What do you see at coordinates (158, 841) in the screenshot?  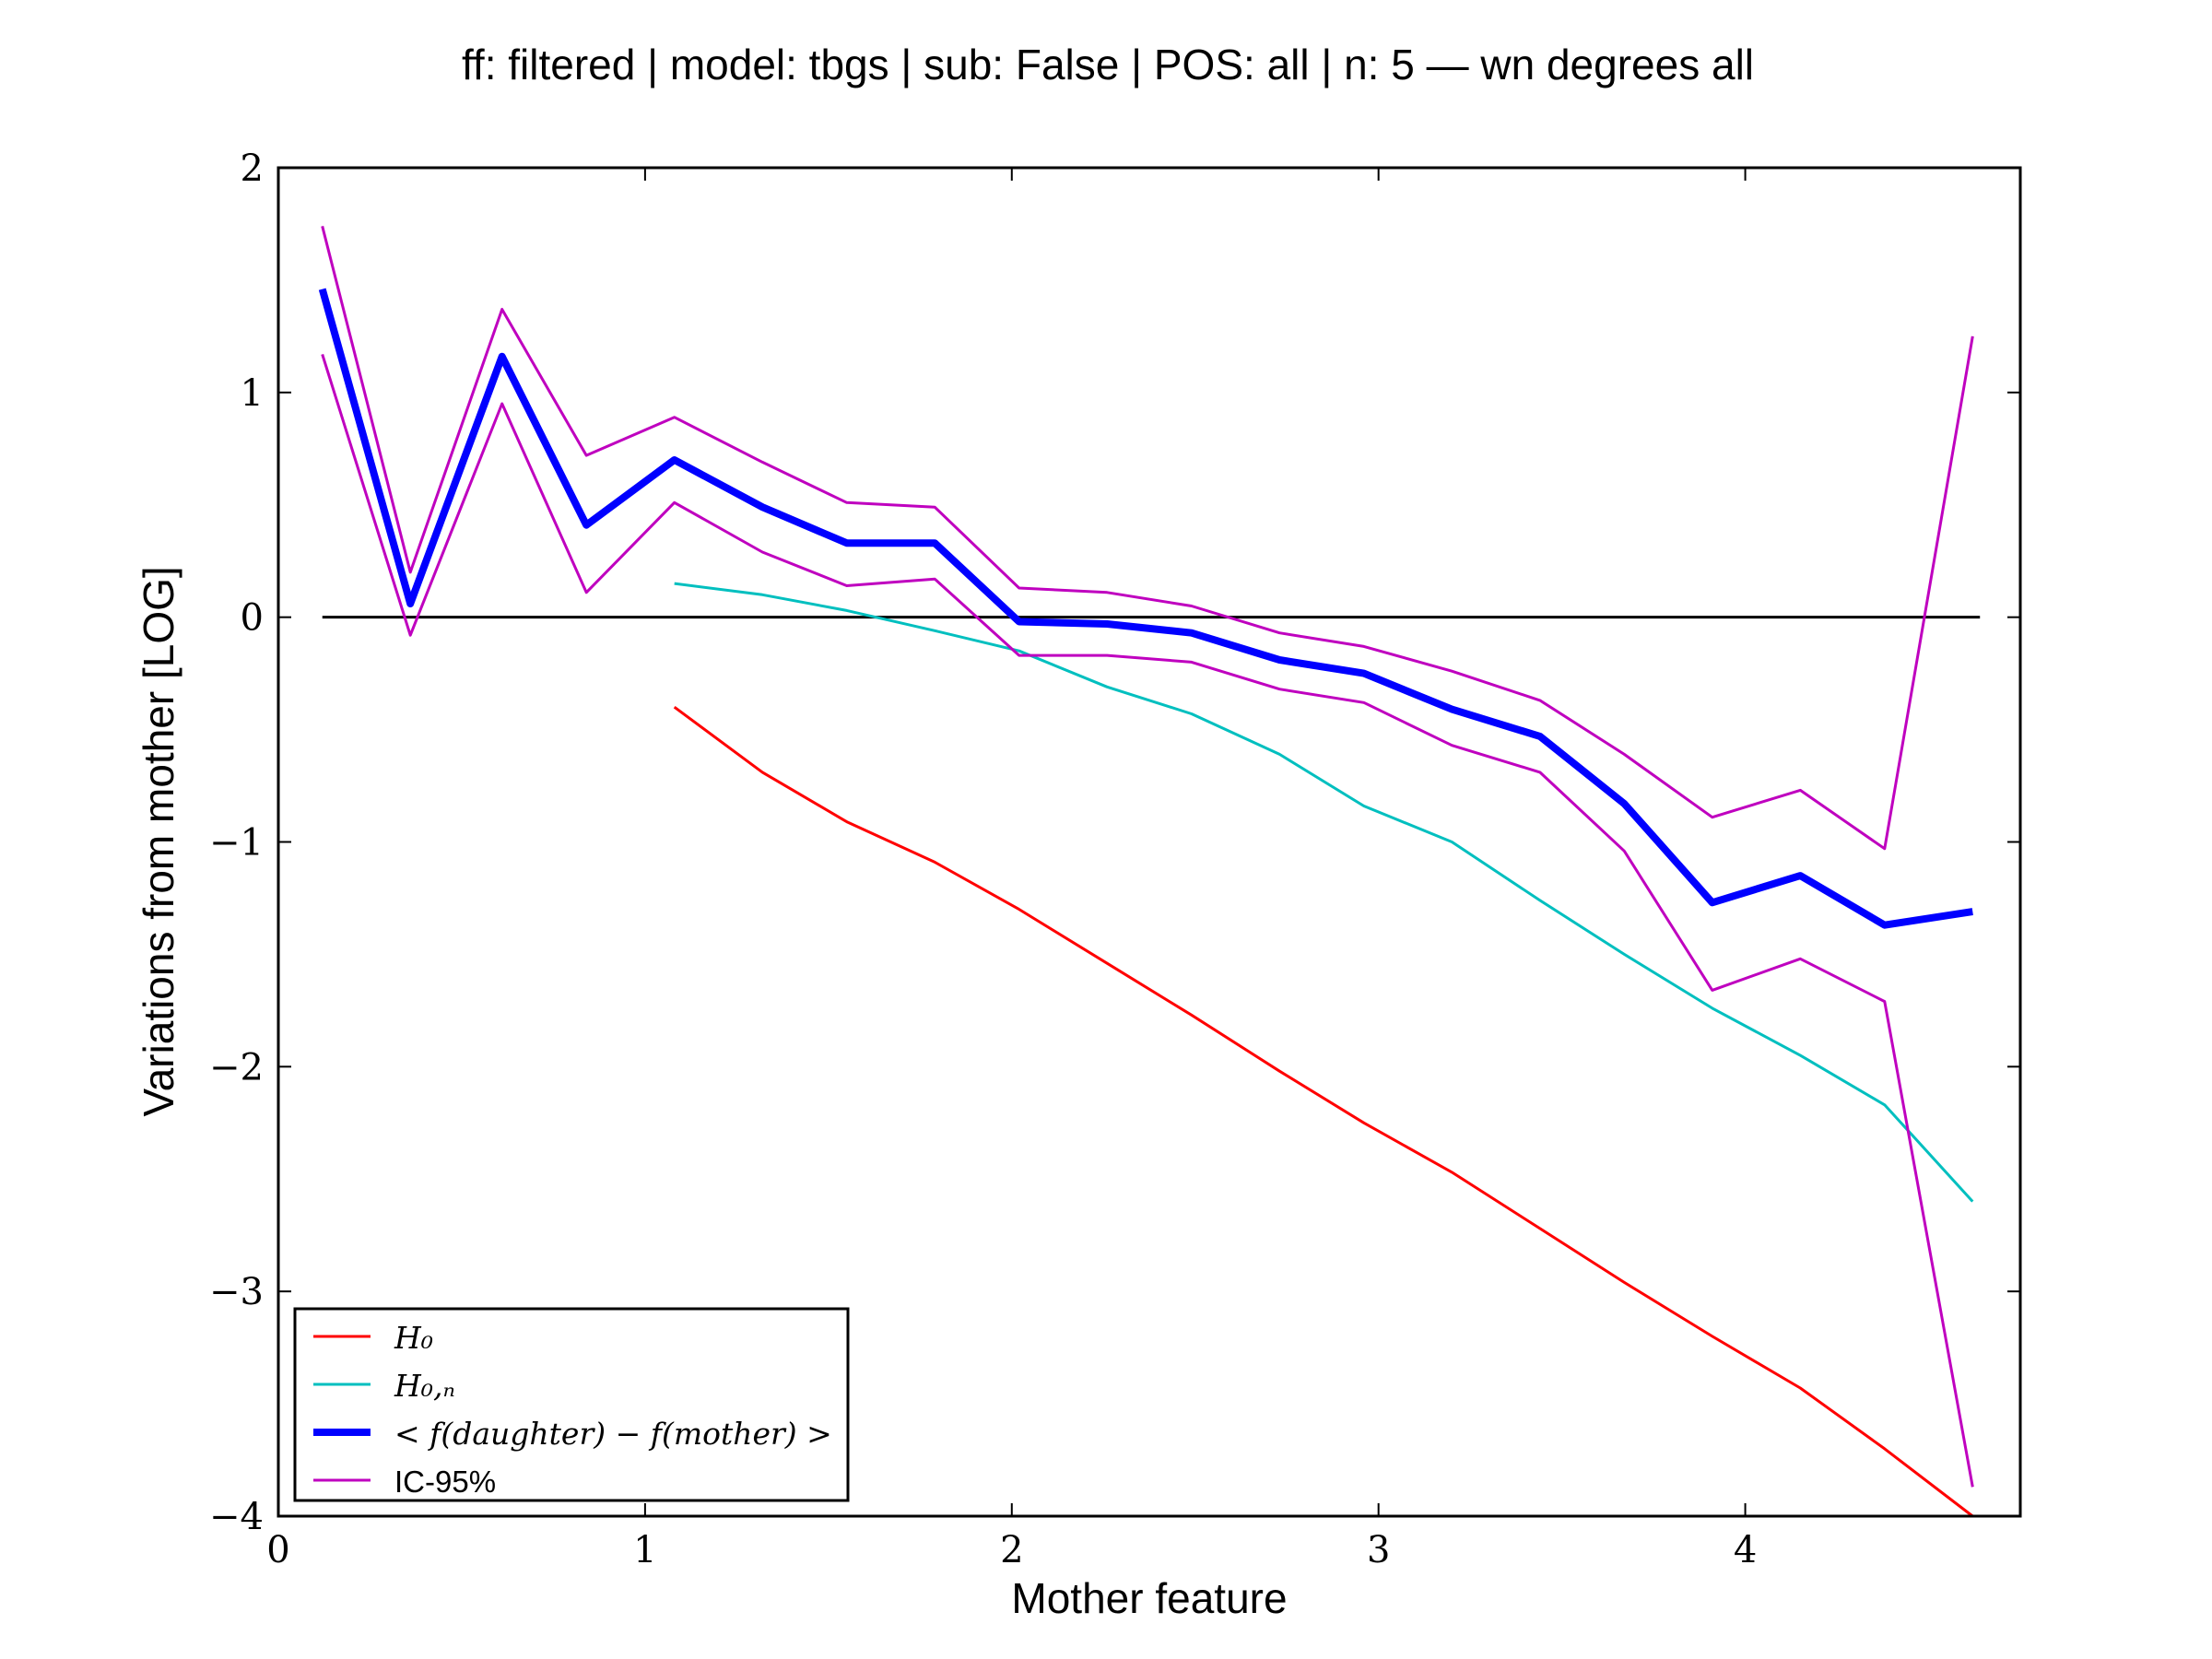 I see `y-axis-label: Variations from mother [LOG]` at bounding box center [158, 841].